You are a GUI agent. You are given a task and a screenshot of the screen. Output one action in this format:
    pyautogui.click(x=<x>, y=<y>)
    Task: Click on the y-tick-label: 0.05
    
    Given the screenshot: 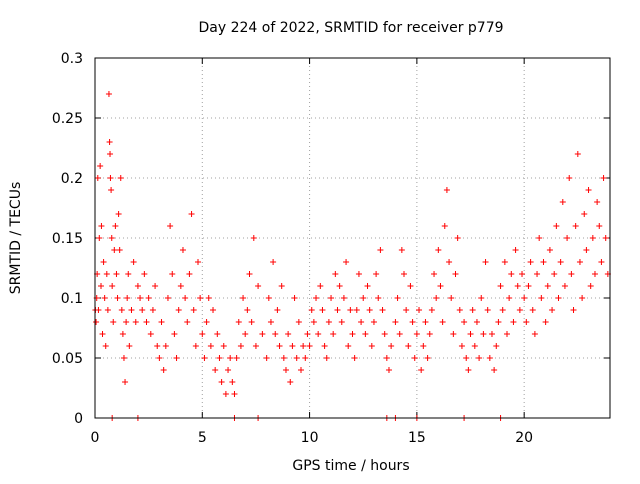 What is the action you would take?
    pyautogui.click(x=67, y=359)
    